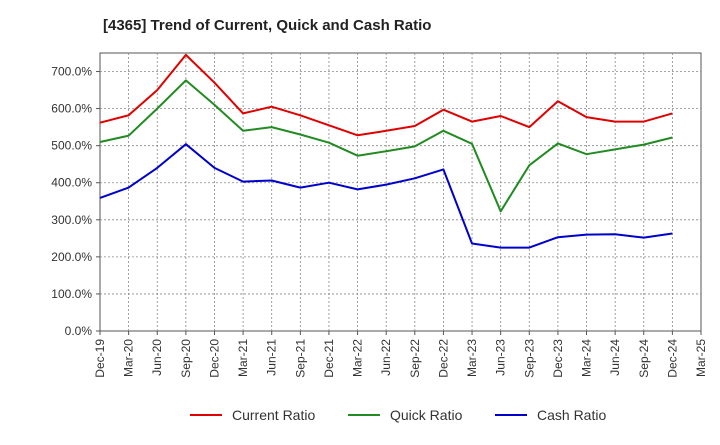  Describe the element at coordinates (587, 358) in the screenshot. I see `x-tick-label: Mar-24` at that location.